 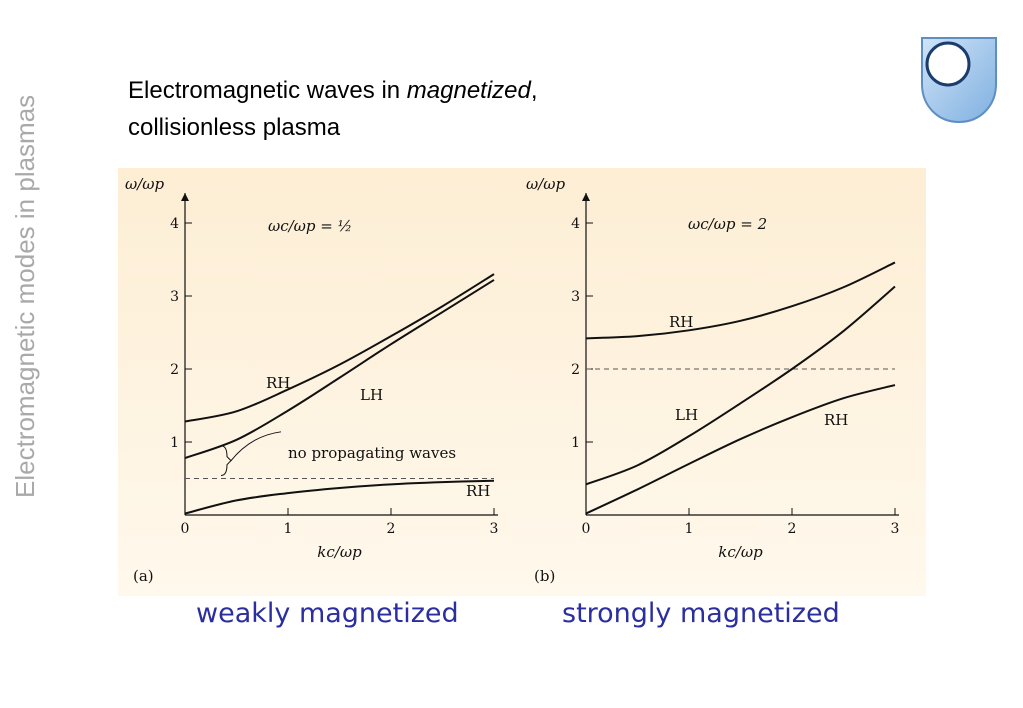 What do you see at coordinates (25, 296) in the screenshot?
I see `side-title: Electromagnetic modes in plasmas` at bounding box center [25, 296].